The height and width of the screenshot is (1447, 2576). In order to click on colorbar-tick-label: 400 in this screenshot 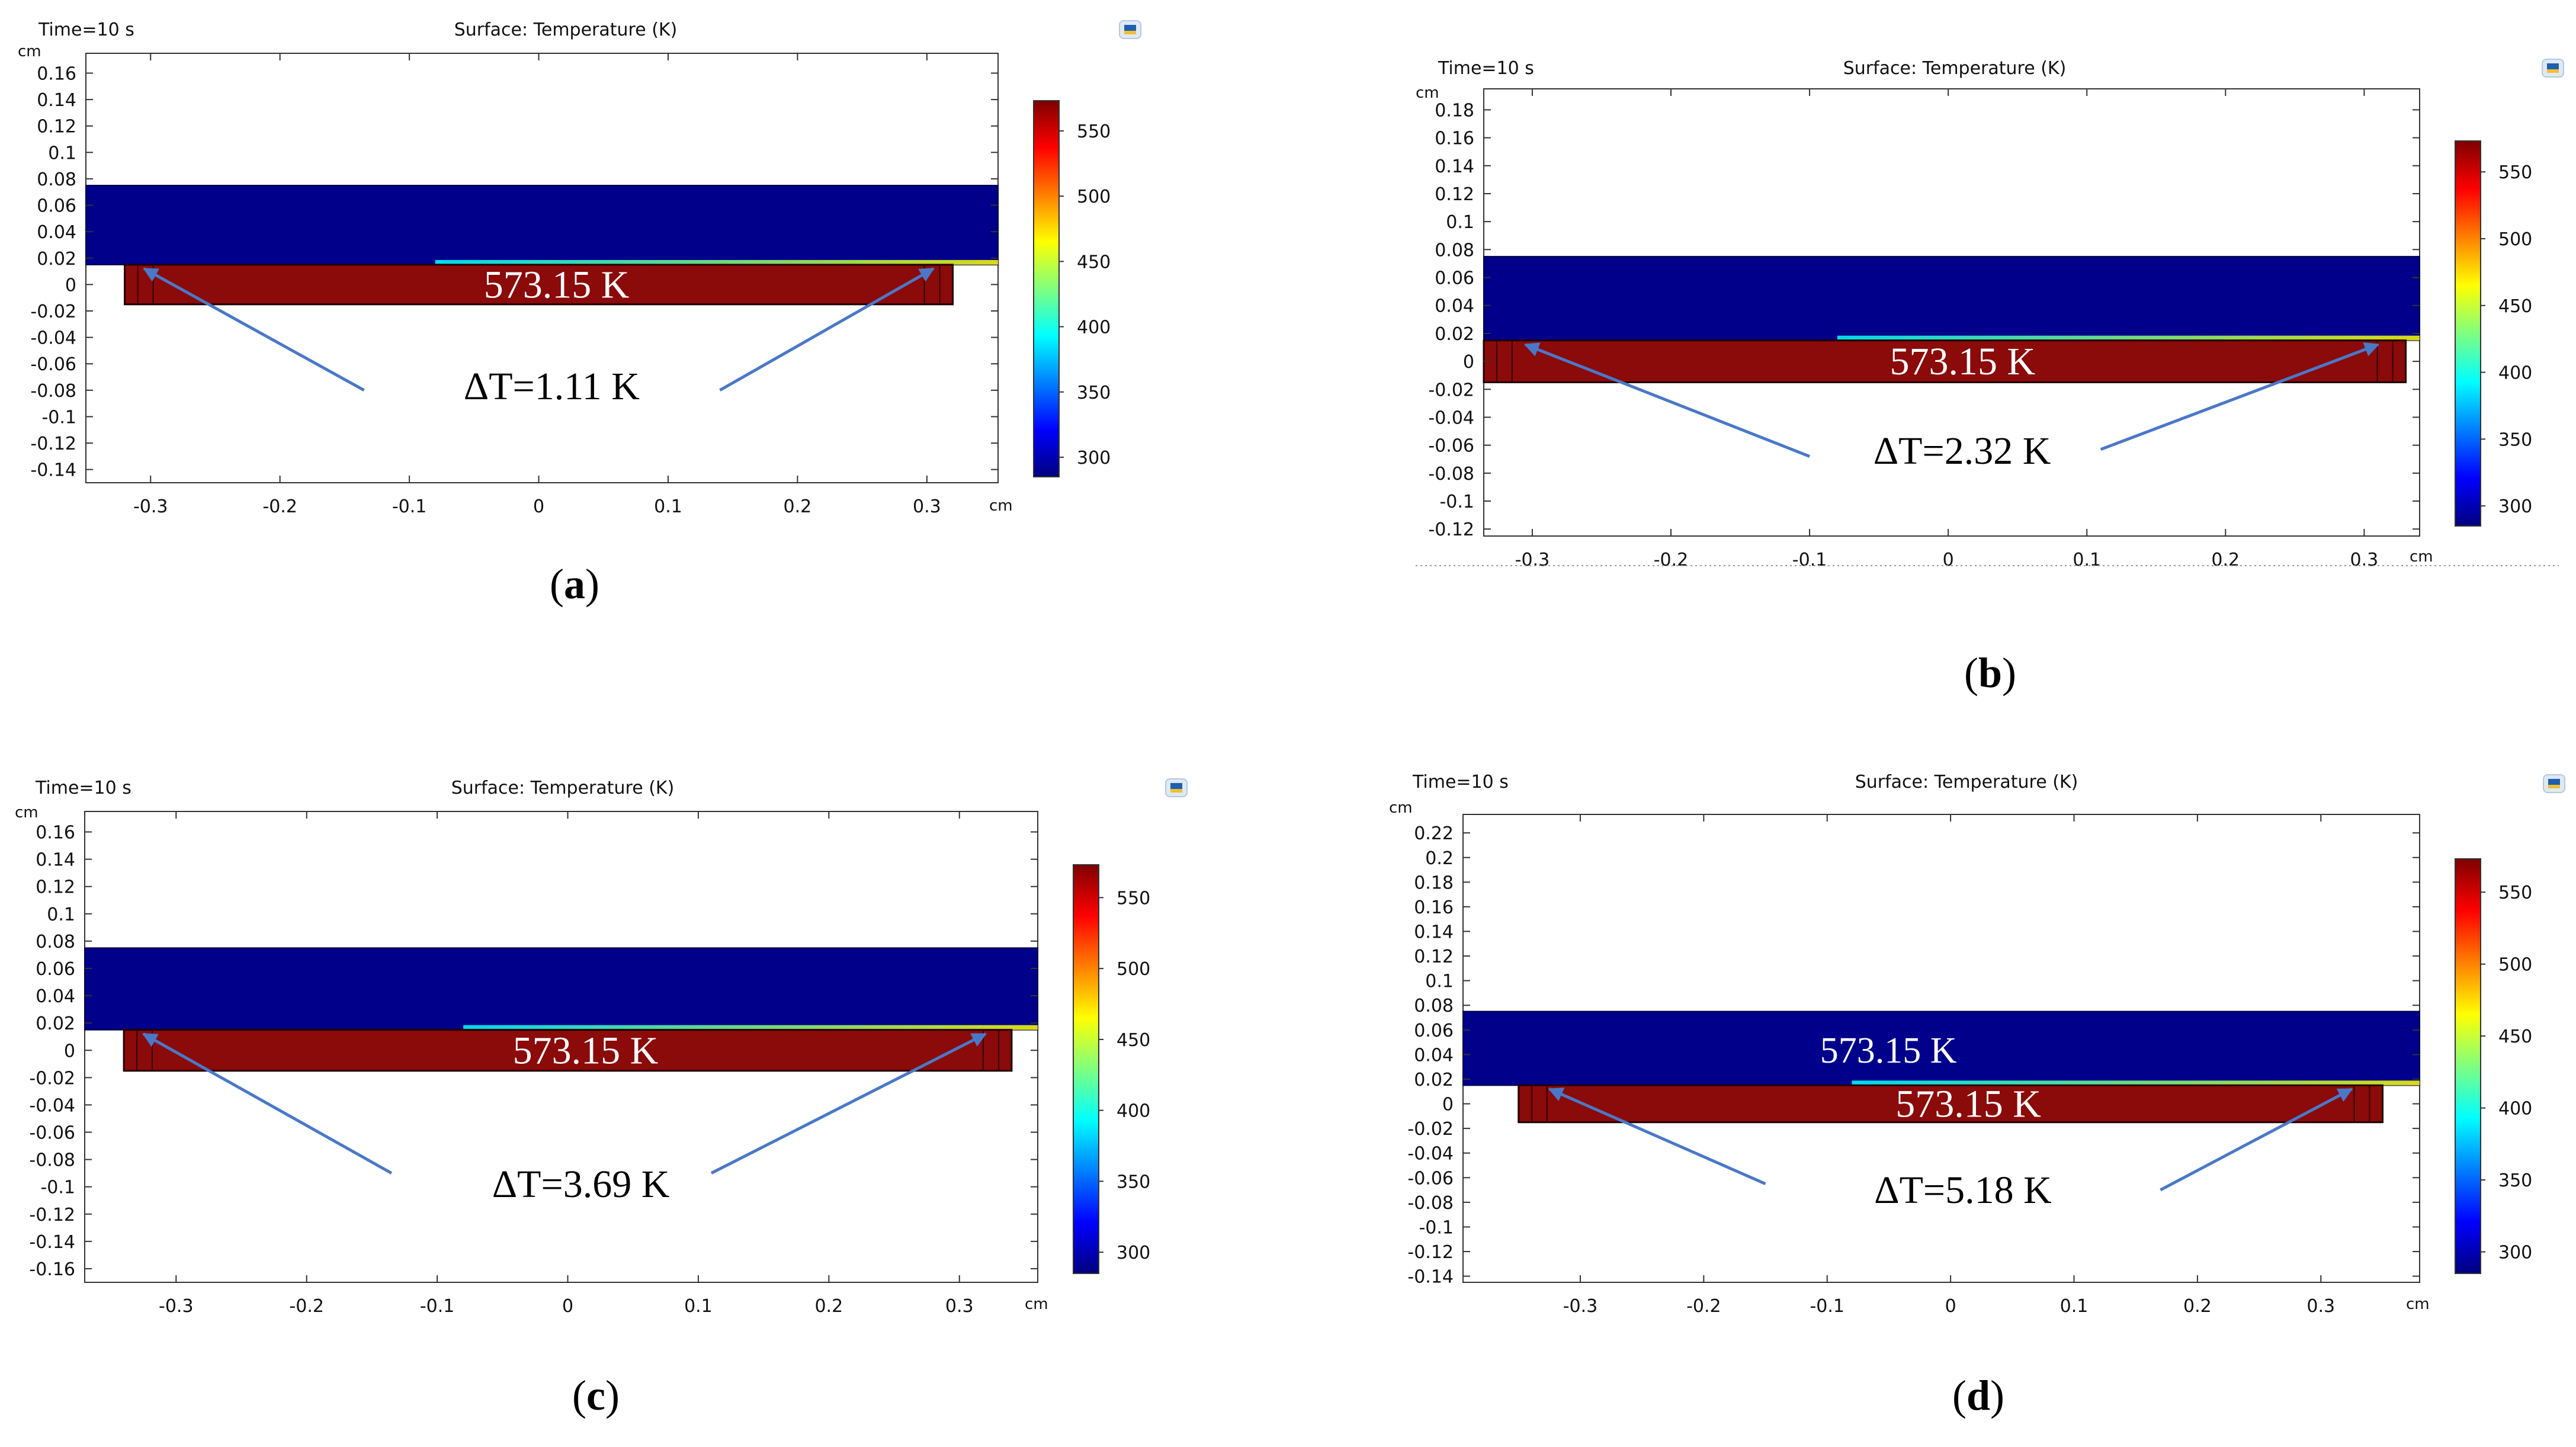, I will do `click(2515, 1109)`.